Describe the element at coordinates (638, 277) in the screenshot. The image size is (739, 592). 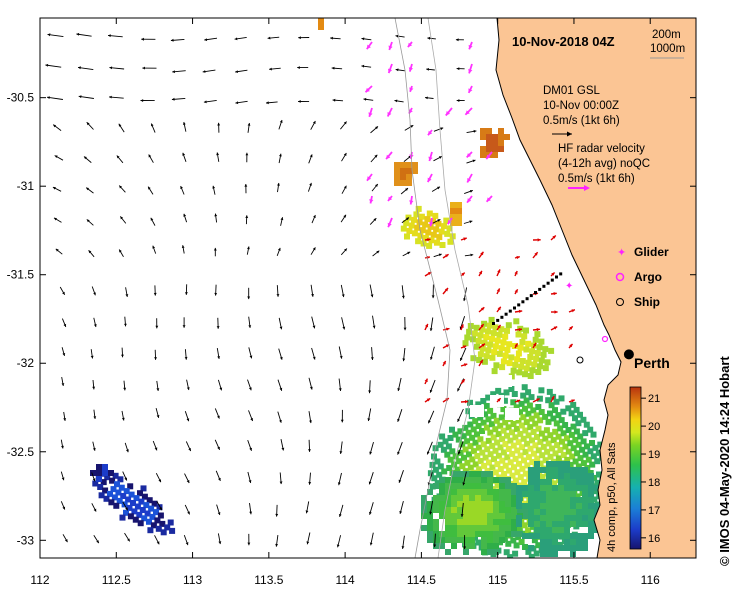
I see `legend-argo: Argo` at that location.